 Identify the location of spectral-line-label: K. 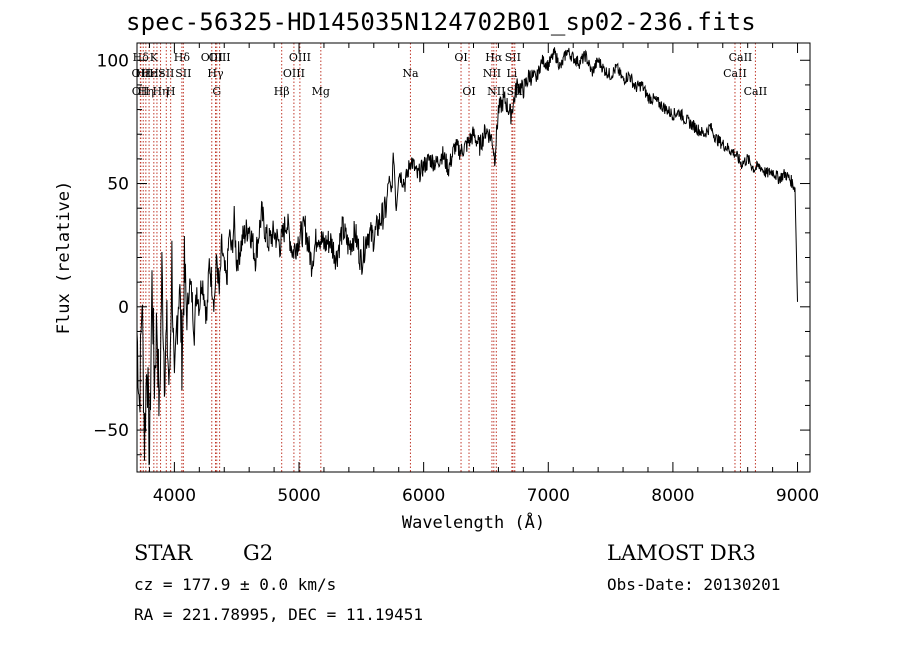
(154, 57).